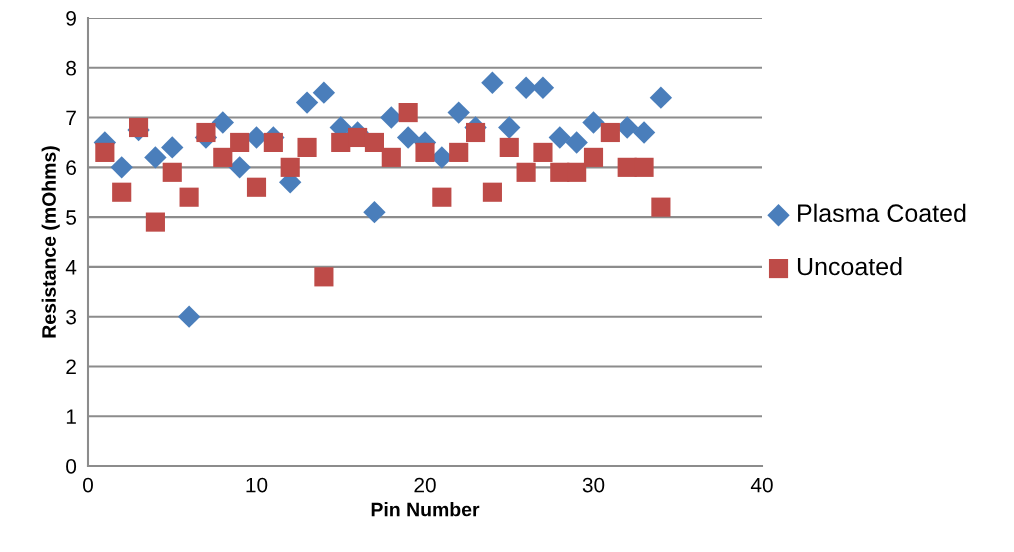 This screenshot has height=552, width=1014. Describe the element at coordinates (425, 485) in the screenshot. I see `x-tick-label: 20` at that location.